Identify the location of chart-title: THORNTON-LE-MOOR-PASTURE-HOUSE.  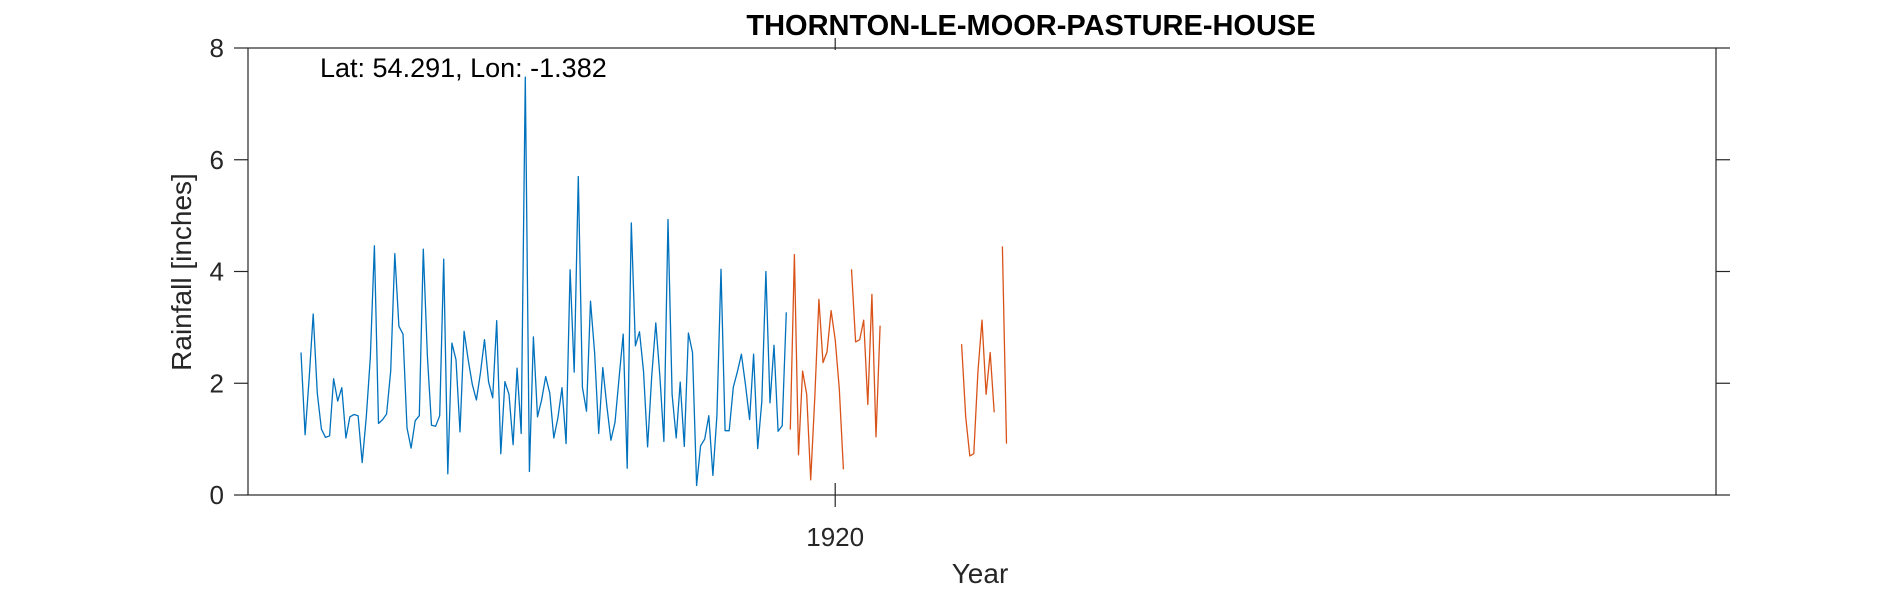
(1030, 26).